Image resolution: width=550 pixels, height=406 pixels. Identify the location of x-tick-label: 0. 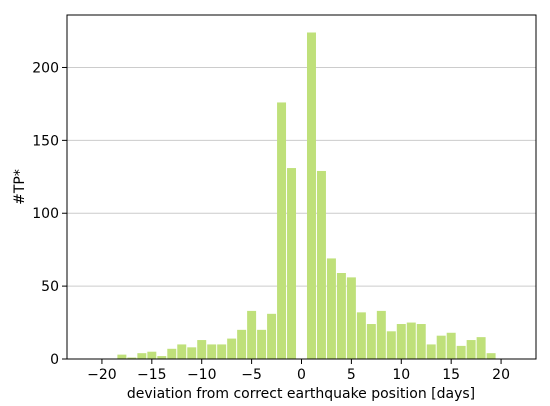
(301, 375).